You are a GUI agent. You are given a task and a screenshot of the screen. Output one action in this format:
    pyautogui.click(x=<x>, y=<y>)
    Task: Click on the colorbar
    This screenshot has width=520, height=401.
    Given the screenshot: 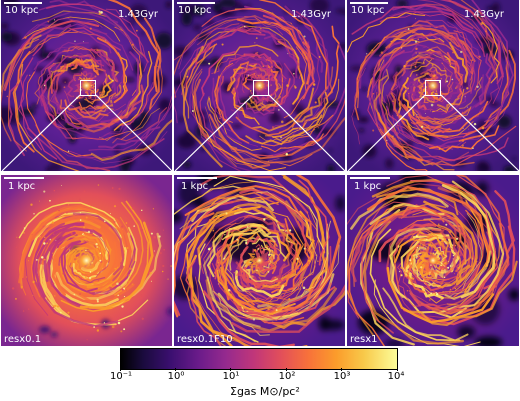 What is the action you would take?
    pyautogui.click(x=259, y=359)
    